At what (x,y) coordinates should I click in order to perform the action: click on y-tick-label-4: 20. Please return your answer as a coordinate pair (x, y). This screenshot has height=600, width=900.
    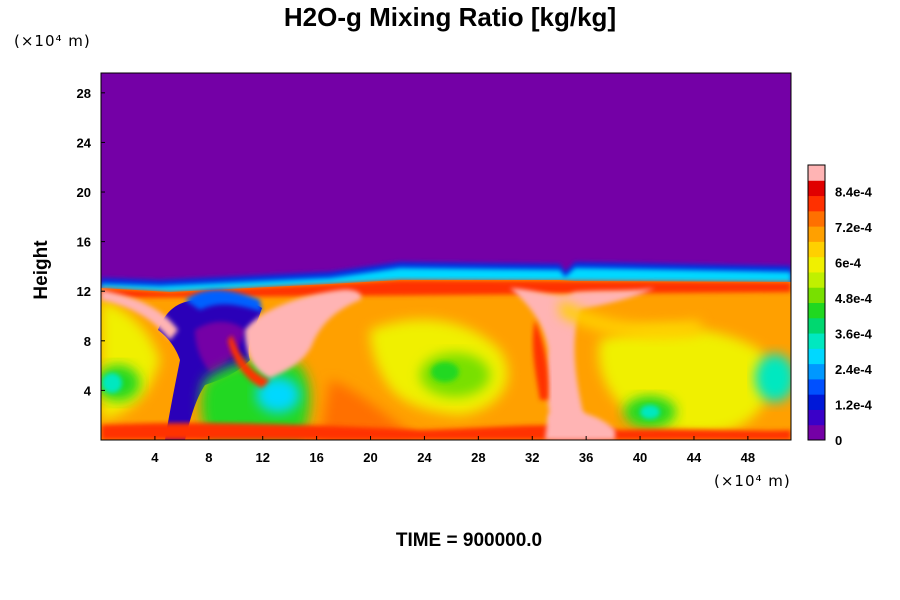
    Looking at the image, I should click on (84, 192).